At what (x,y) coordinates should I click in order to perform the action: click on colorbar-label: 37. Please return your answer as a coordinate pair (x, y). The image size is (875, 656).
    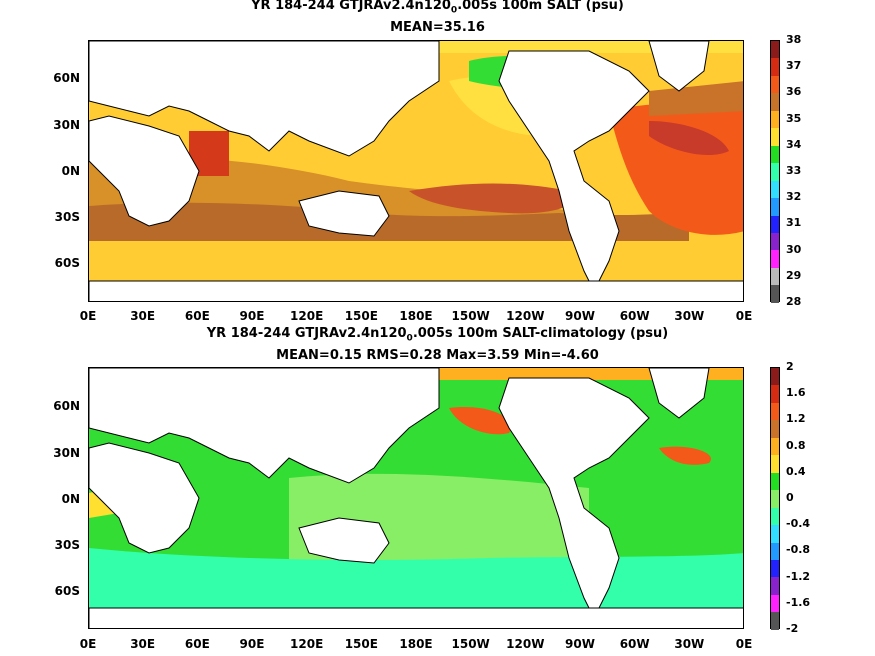
    Looking at the image, I should click on (794, 66).